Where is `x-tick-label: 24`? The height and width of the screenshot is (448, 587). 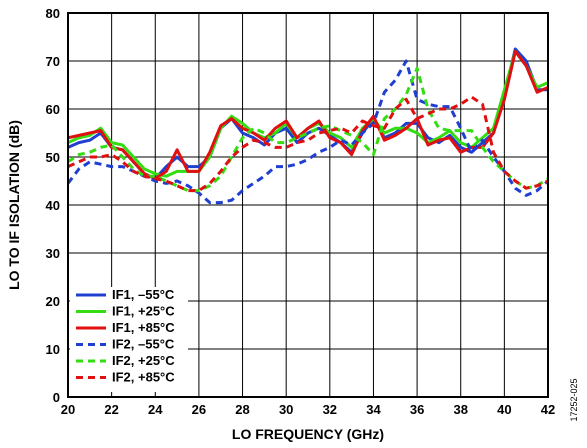 x-tick-label: 24 is located at coordinates (155, 409).